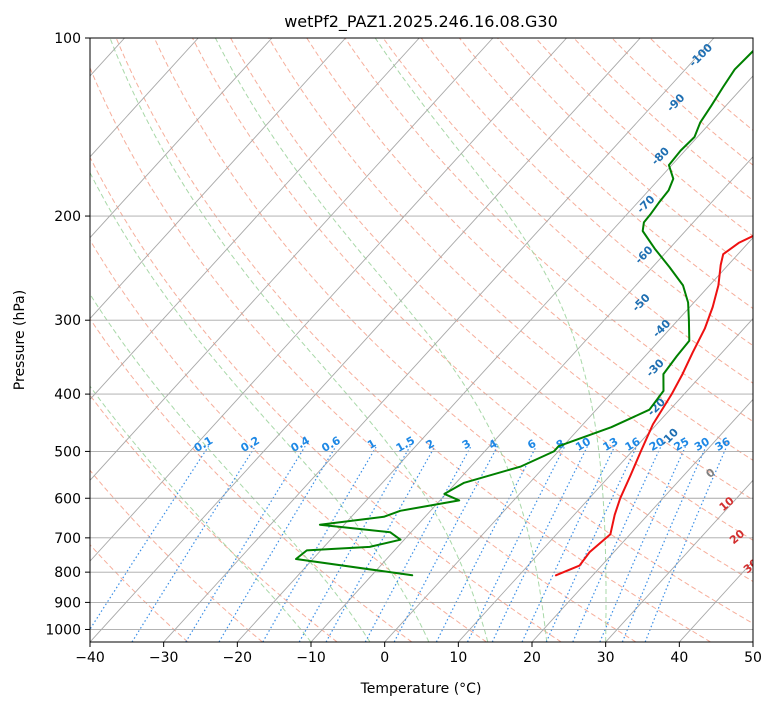  What do you see at coordinates (371, 444) in the screenshot?
I see `mixing-ratio-label: 1` at bounding box center [371, 444].